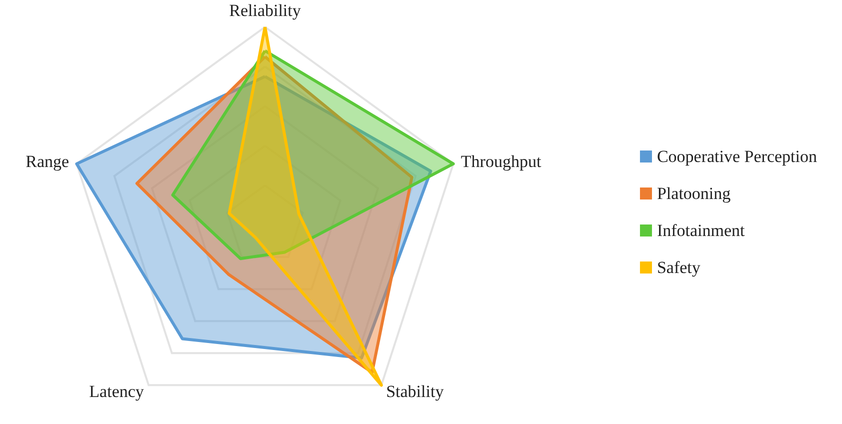 The image size is (842, 424). I want to click on spoke-label: Throughput, so click(501, 161).